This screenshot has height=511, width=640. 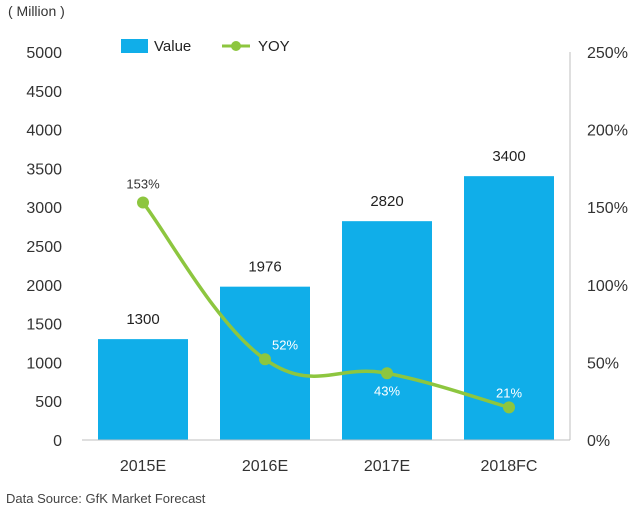 I want to click on bar-value-label: 1300, so click(x=142, y=319).